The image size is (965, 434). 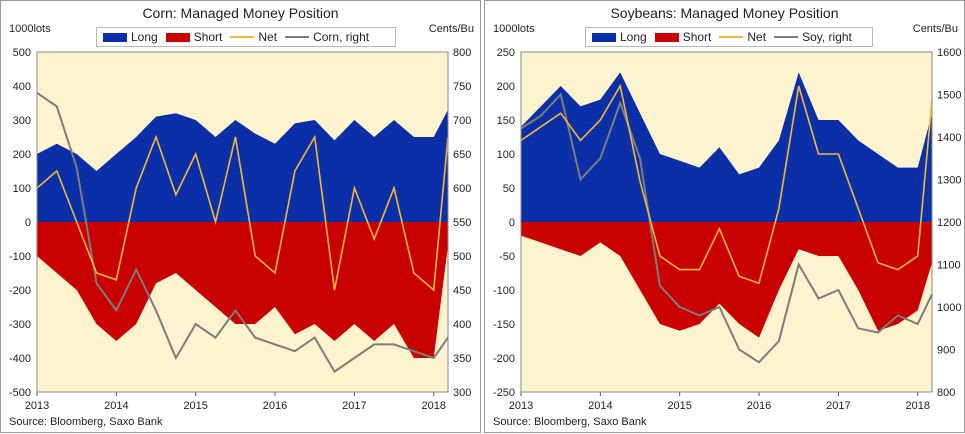 What do you see at coordinates (451, 29) in the screenshot?
I see `corn-right-axis-unit: Cents/Bu` at bounding box center [451, 29].